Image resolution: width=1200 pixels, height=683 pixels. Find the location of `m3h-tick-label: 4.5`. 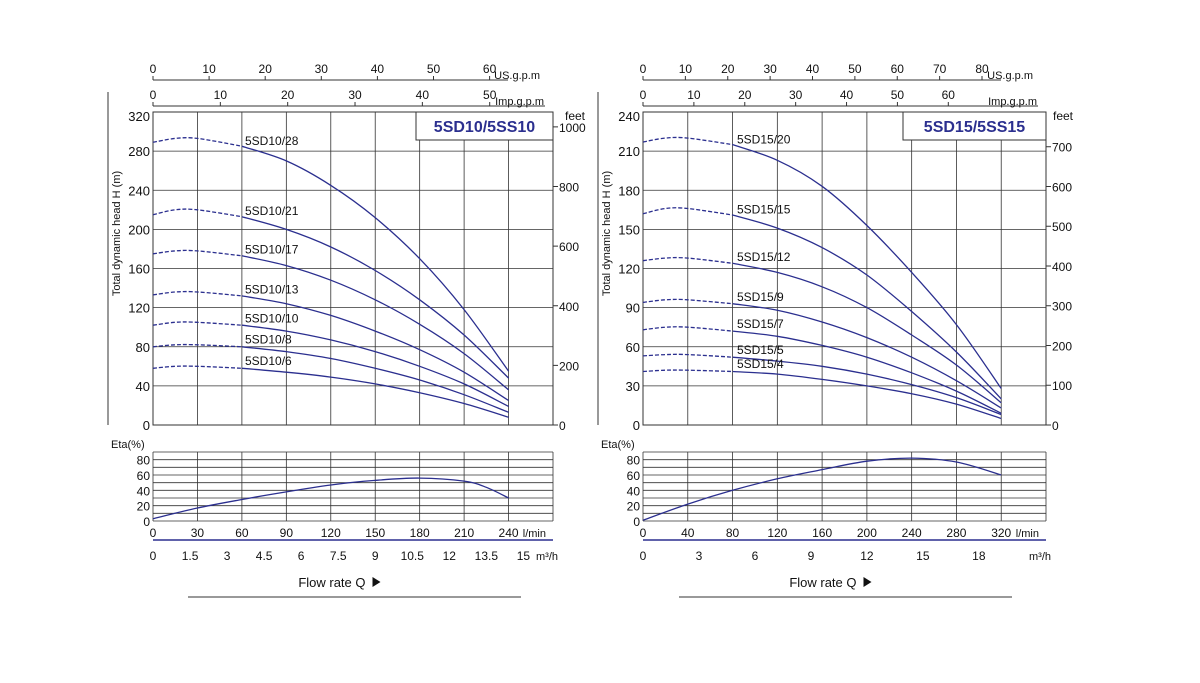

m3h-tick-label: 4.5 is located at coordinates (264, 556).